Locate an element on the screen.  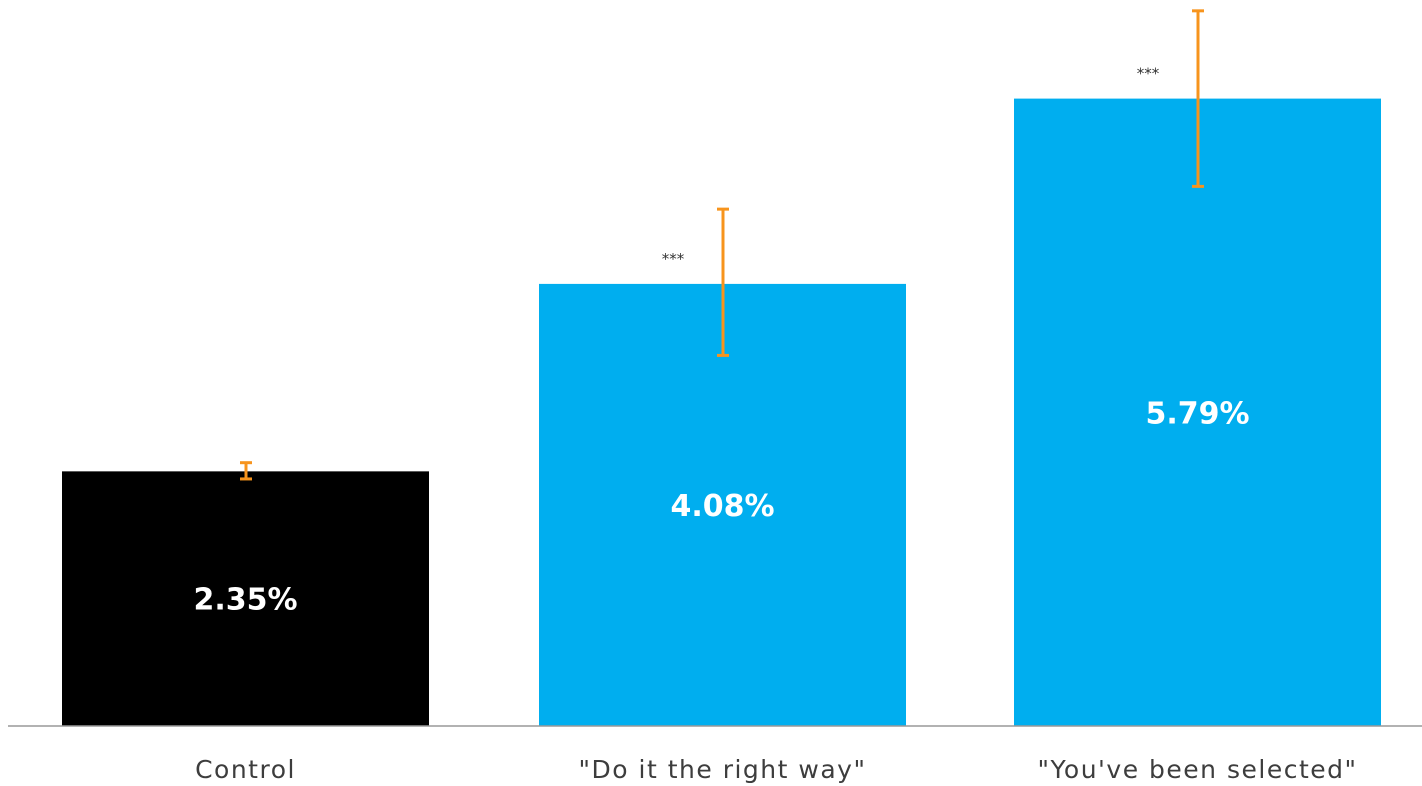
bar-value-label-0: 2.35% is located at coordinates (245, 600).